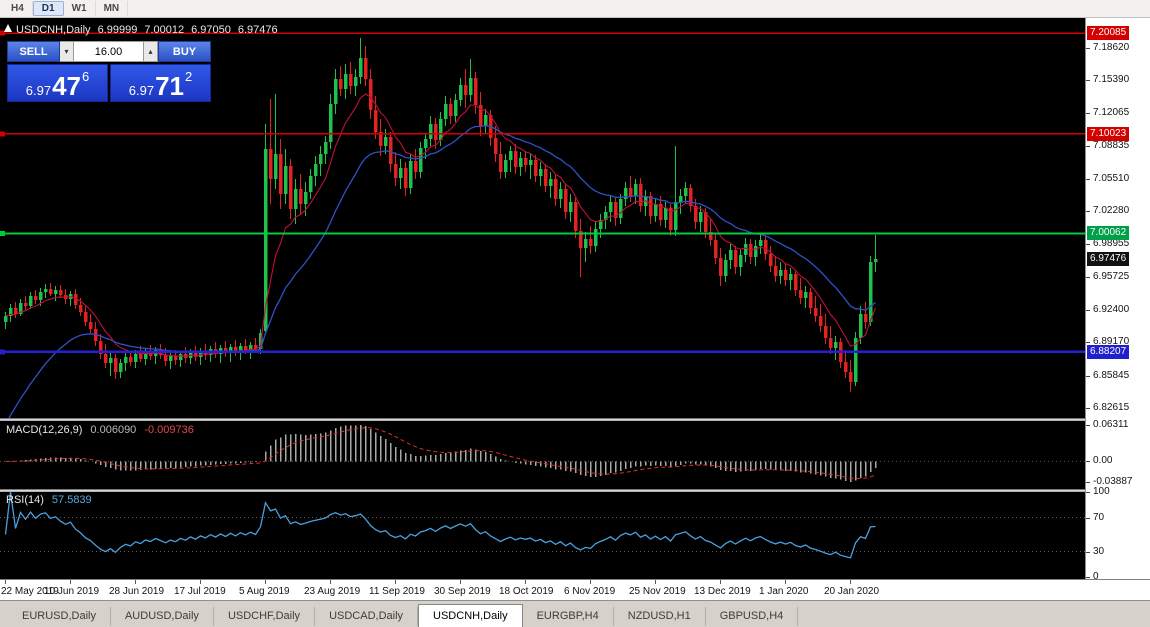  I want to click on symbol-tab-usdcad: USDCAD,Daily, so click(367, 616).